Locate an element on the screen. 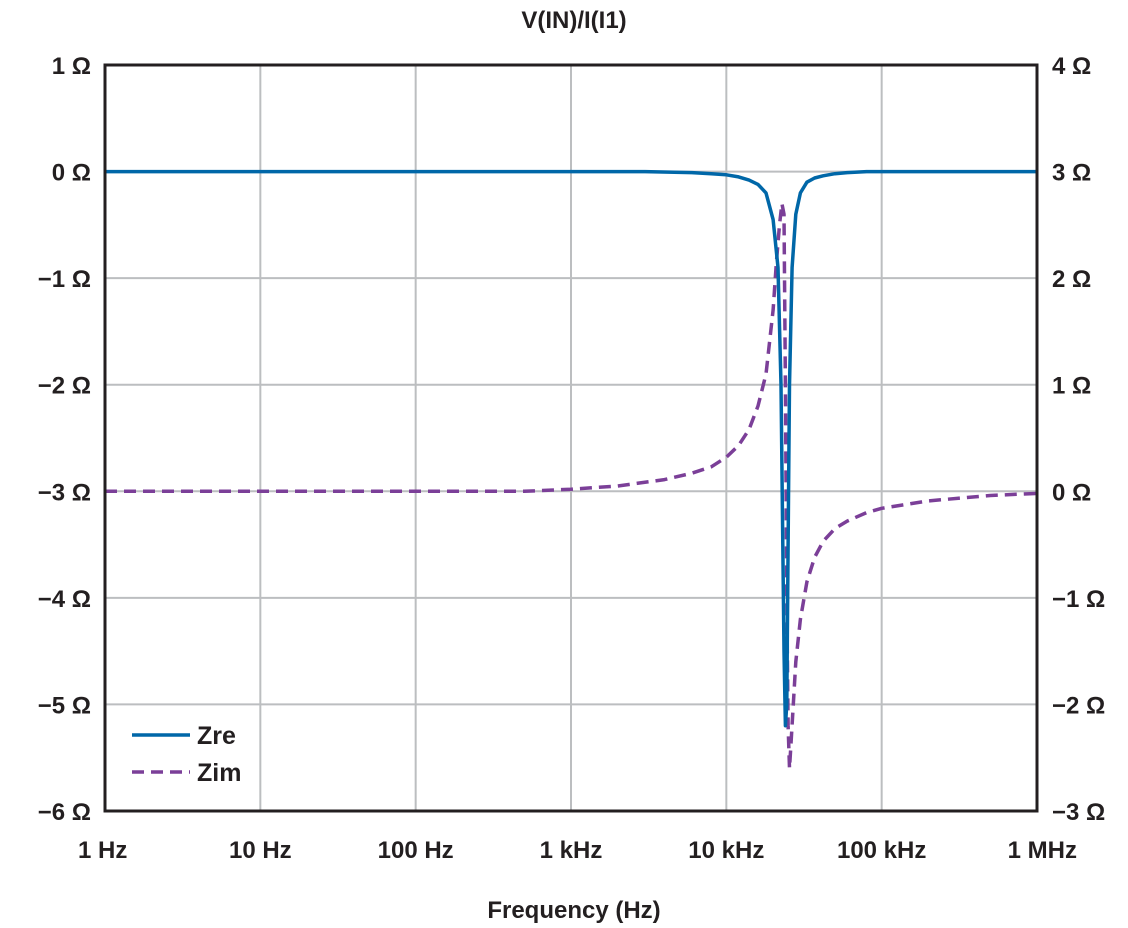 This screenshot has height=928, width=1128. x-tick-label: 10 kHz is located at coordinates (726, 850).